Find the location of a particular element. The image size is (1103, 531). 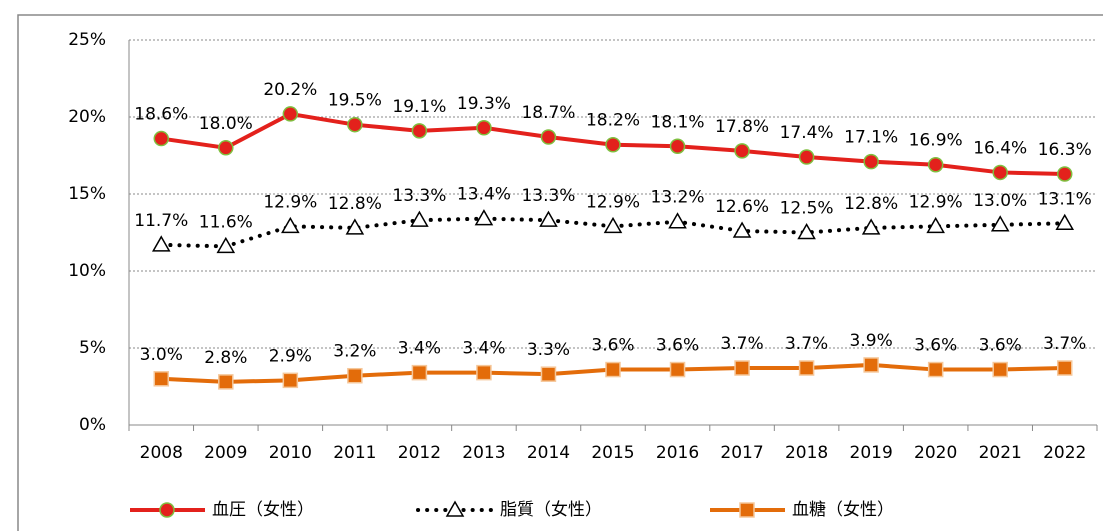

data-label: 18.0% is located at coordinates (226, 124).